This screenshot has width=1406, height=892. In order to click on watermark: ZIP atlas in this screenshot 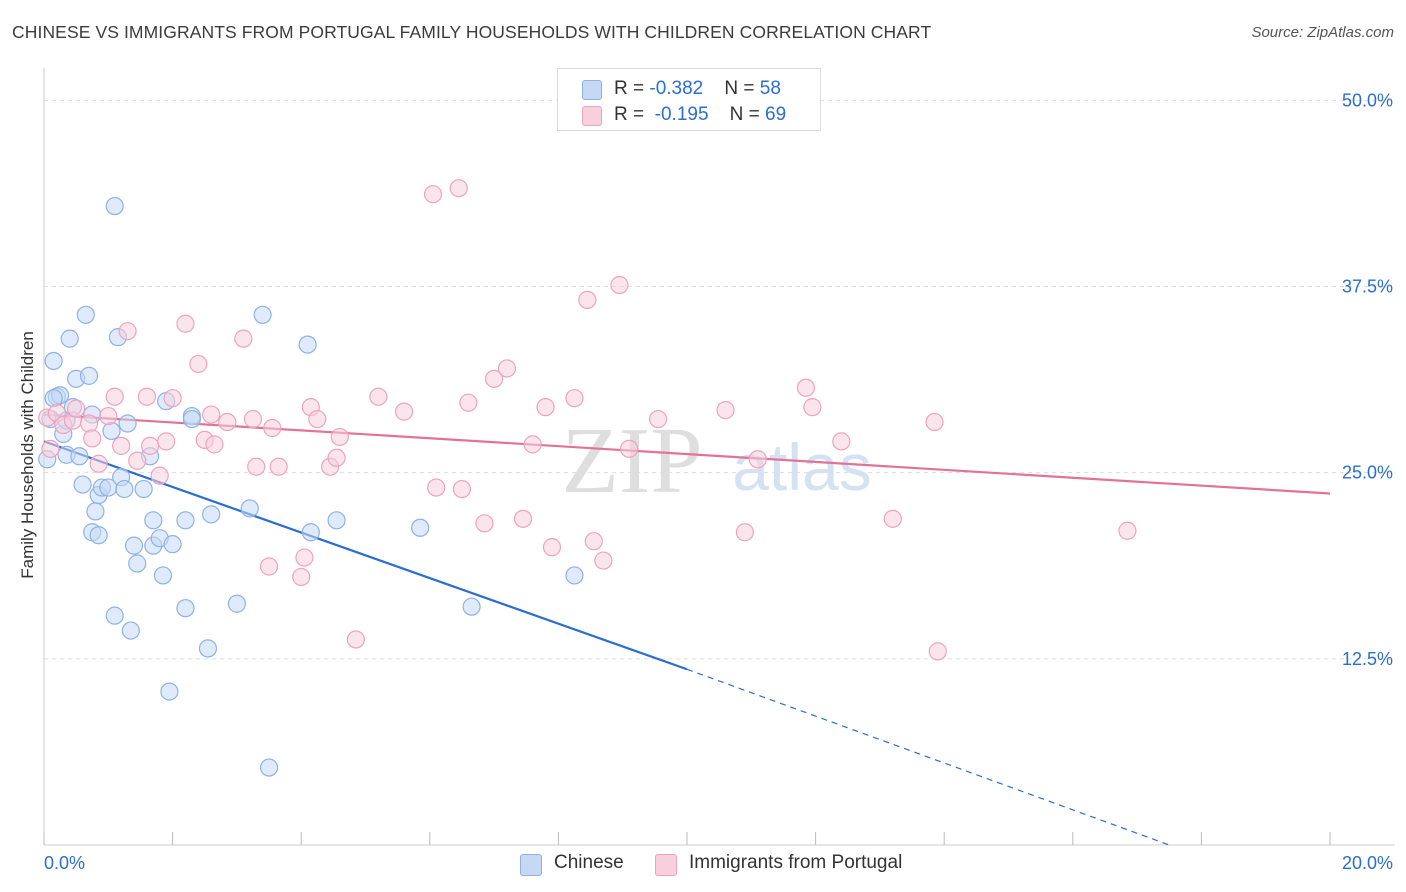, I will do `click(717, 461)`.